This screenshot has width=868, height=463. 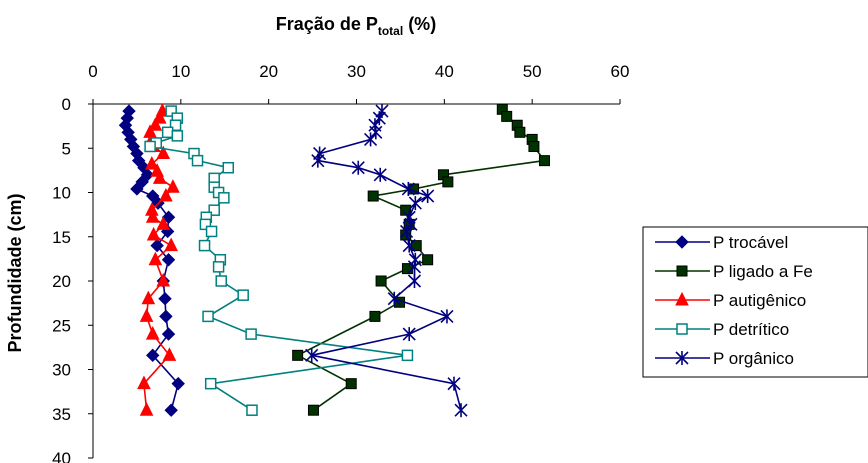 I want to click on series-p-troc-vel, so click(x=151, y=260).